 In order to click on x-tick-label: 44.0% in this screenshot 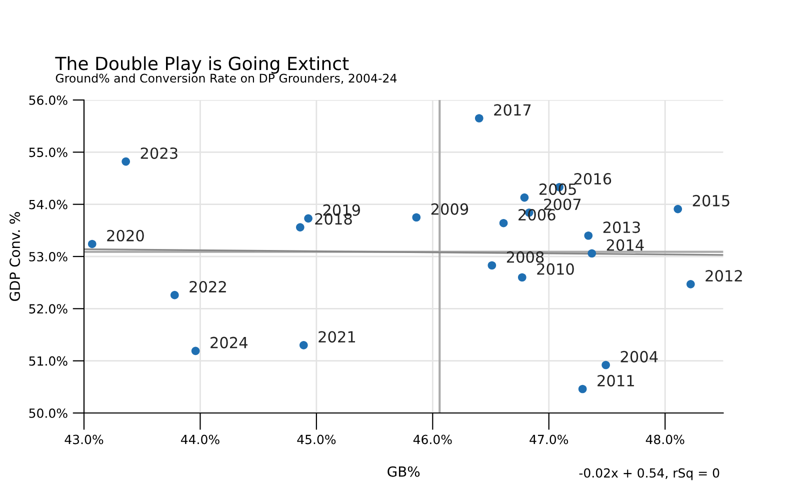, I will do `click(200, 439)`.